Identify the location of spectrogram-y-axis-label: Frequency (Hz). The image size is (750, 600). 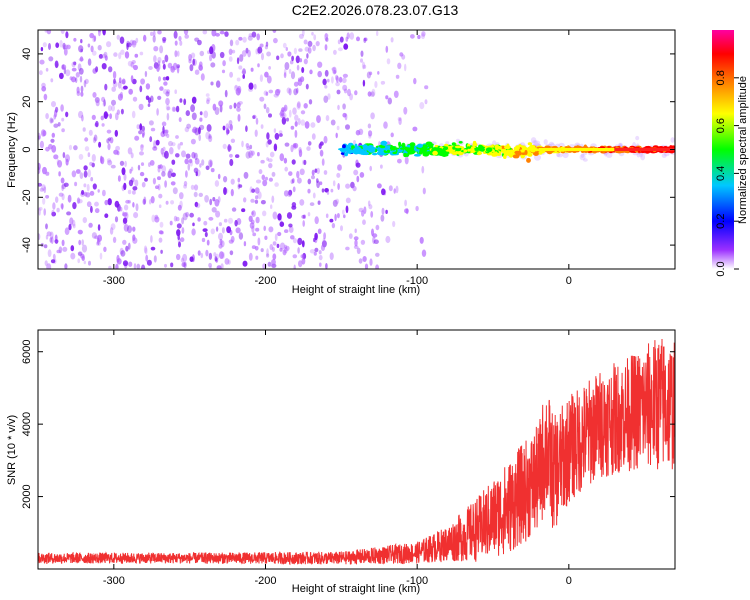
(12, 150).